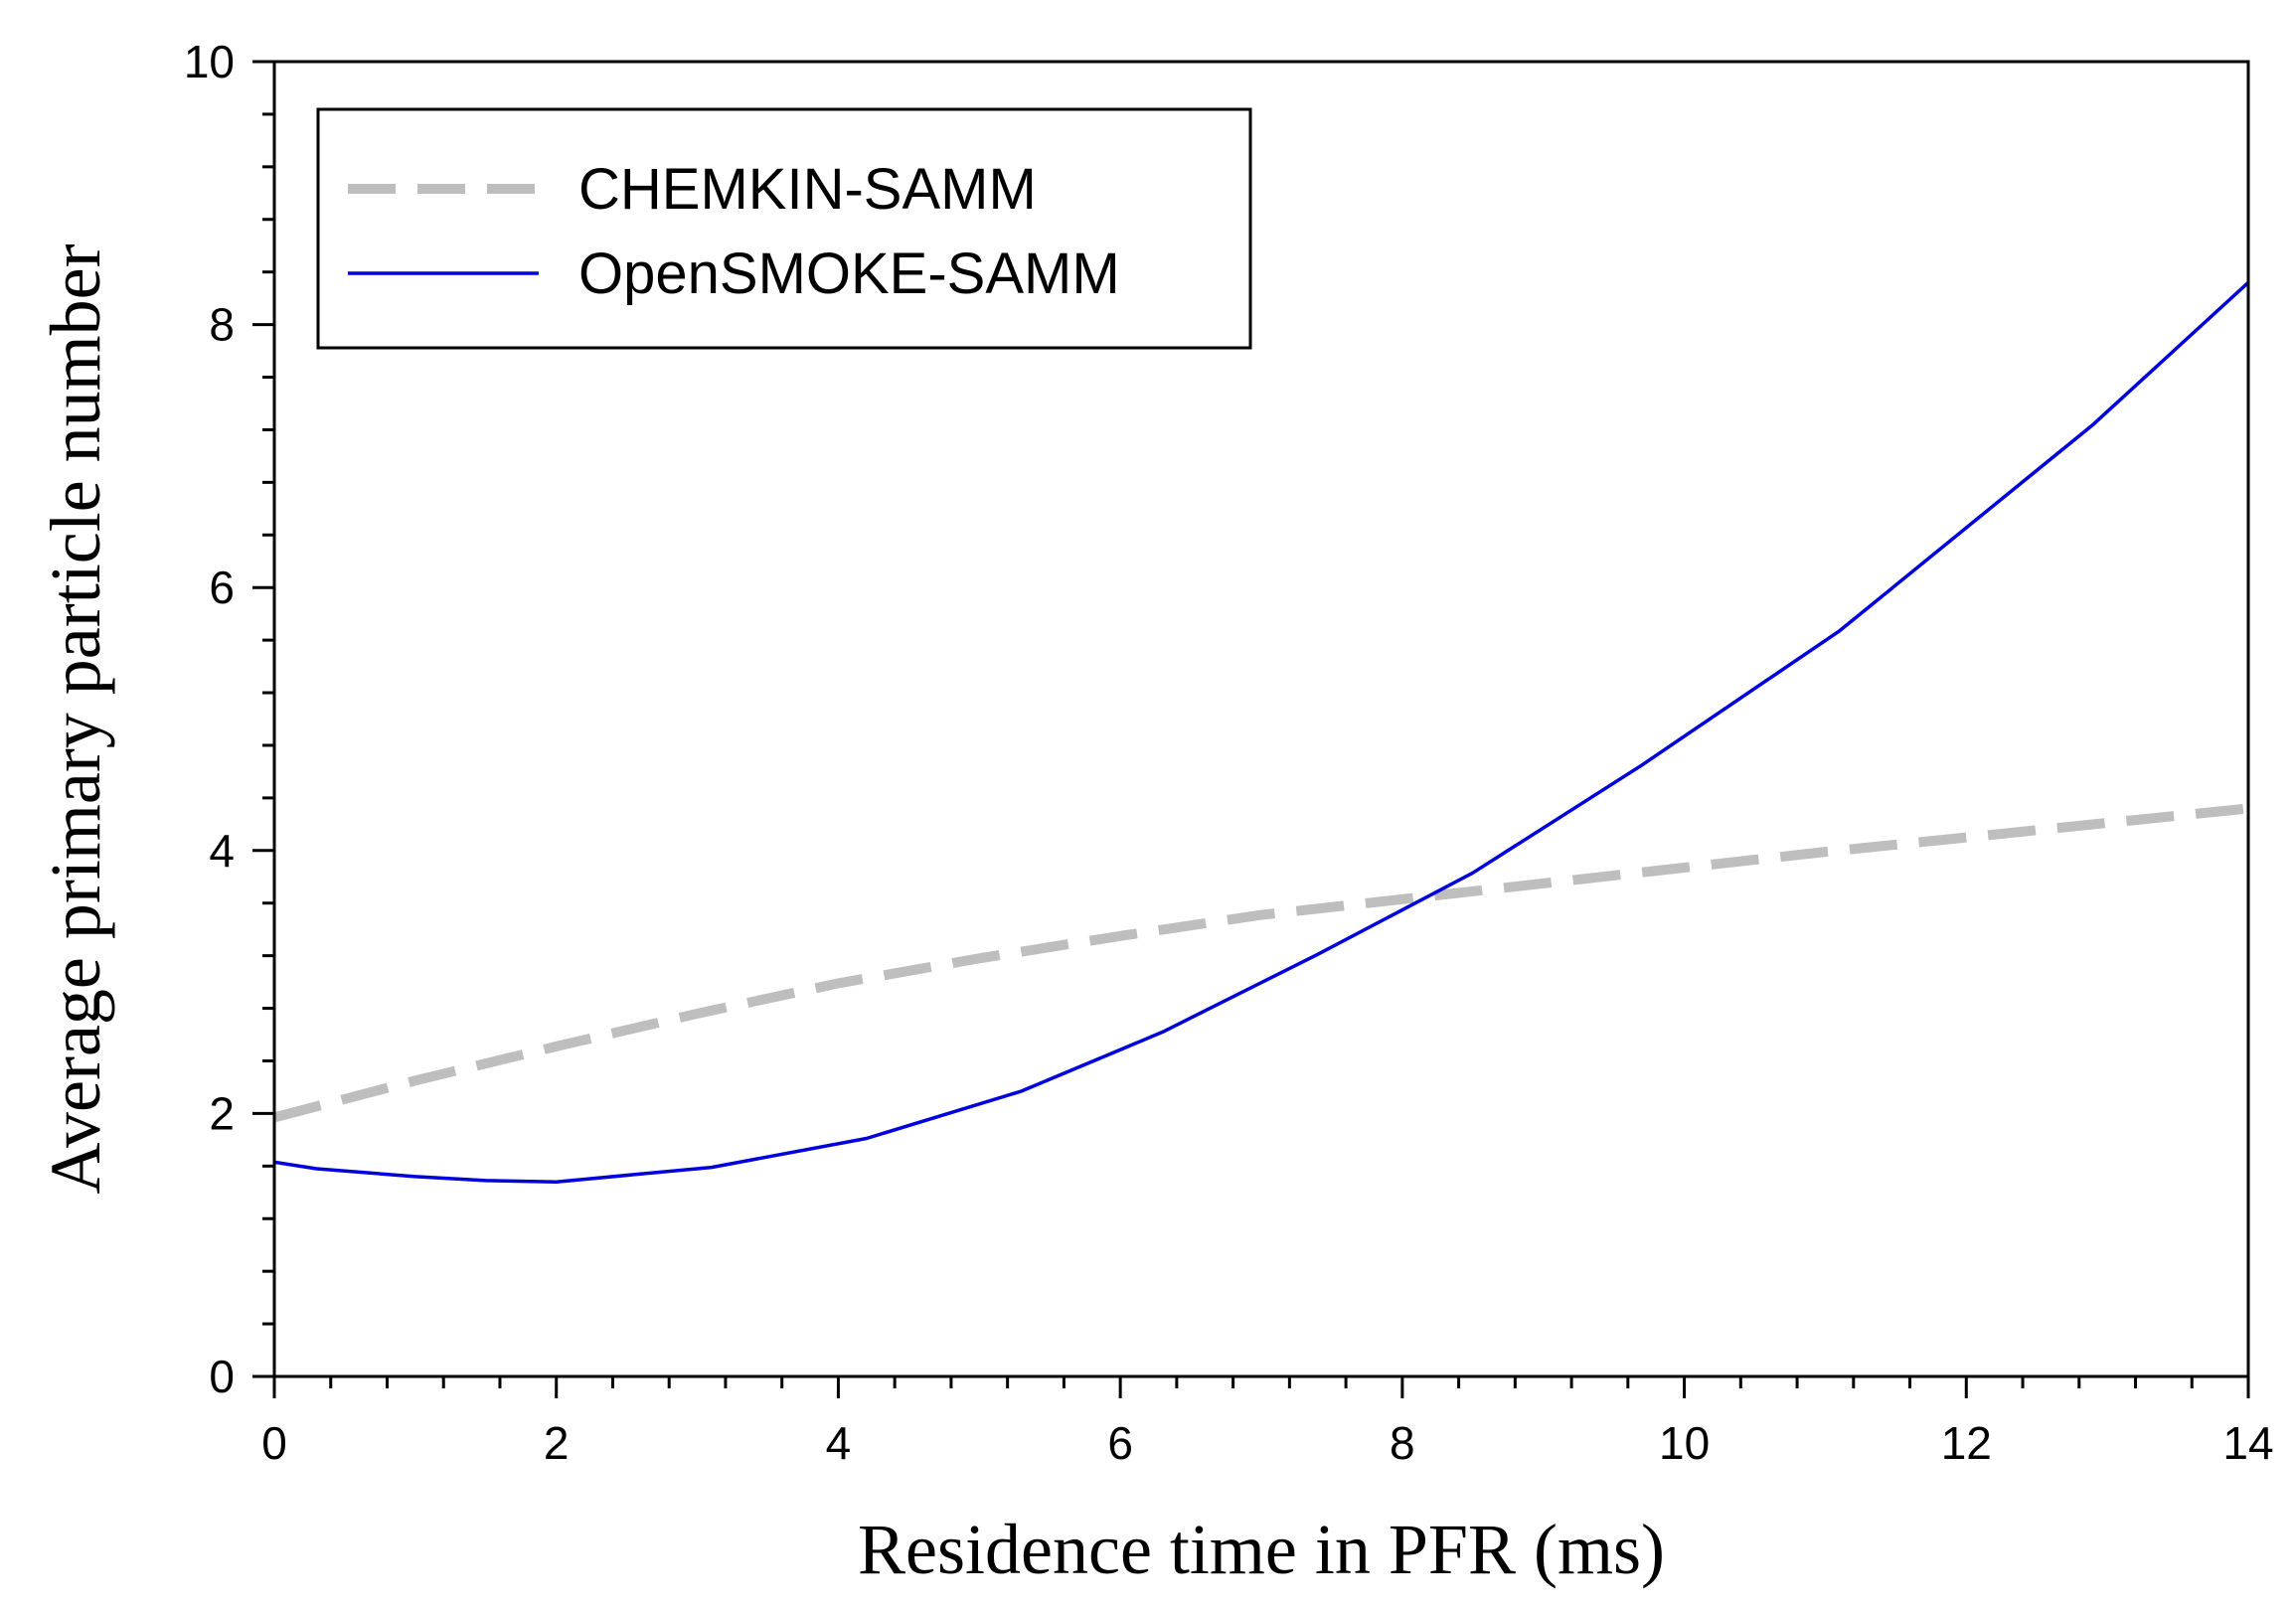  Describe the element at coordinates (2247, 1443) in the screenshot. I see `x-tick-label: 14` at that location.